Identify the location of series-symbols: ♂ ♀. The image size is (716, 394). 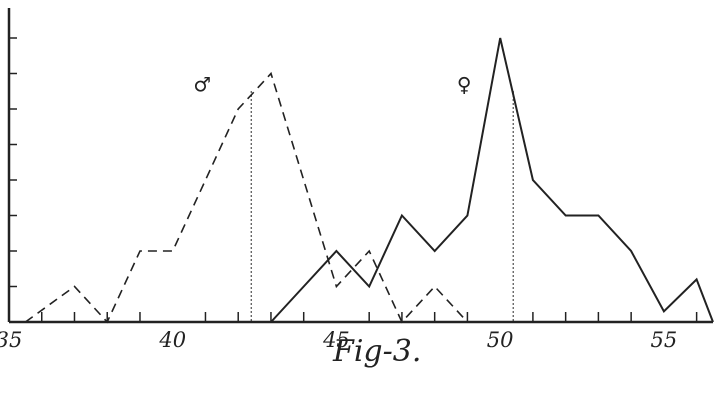
(332, 84).